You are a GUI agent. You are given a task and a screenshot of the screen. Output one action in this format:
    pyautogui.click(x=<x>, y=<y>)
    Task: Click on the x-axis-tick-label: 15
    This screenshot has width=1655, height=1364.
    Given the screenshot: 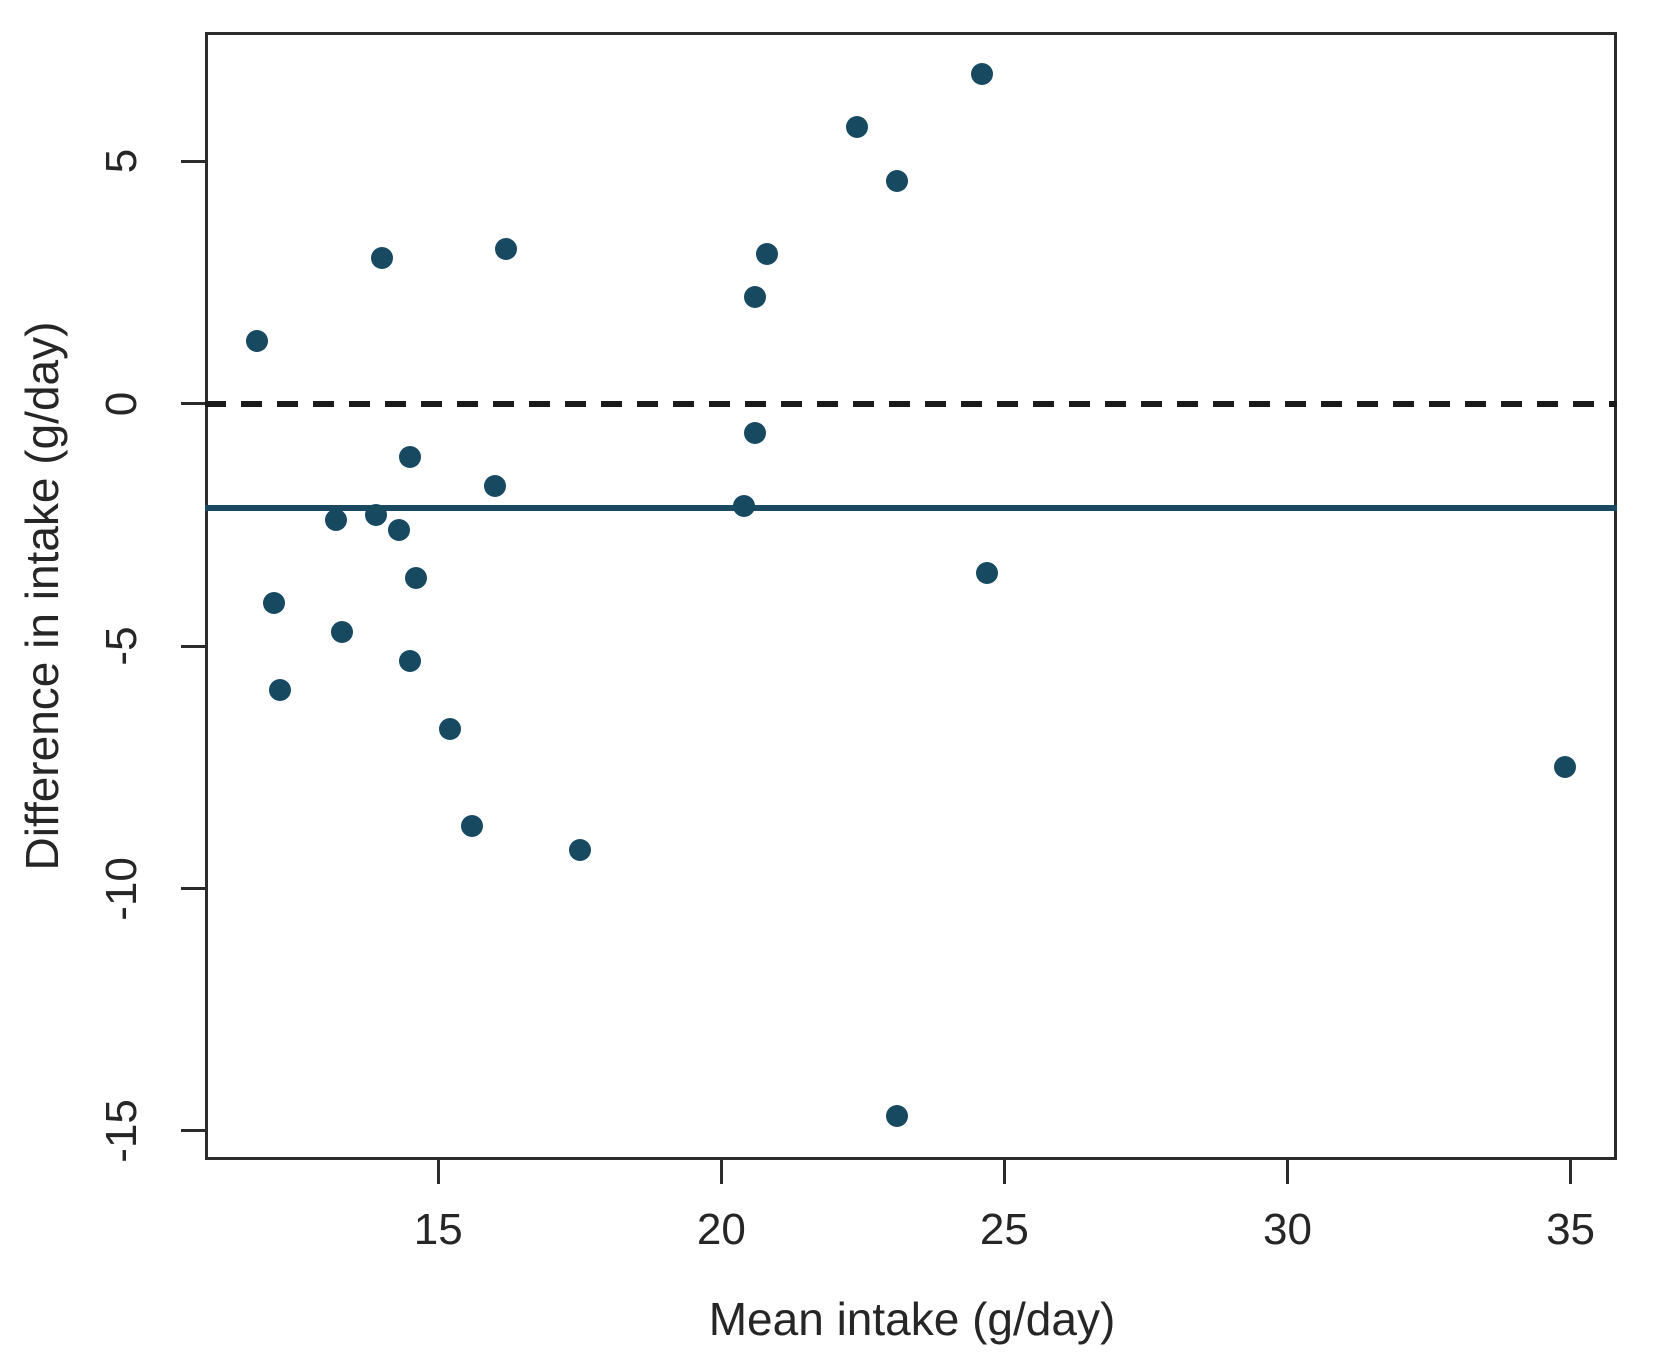 What is the action you would take?
    pyautogui.click(x=438, y=1229)
    